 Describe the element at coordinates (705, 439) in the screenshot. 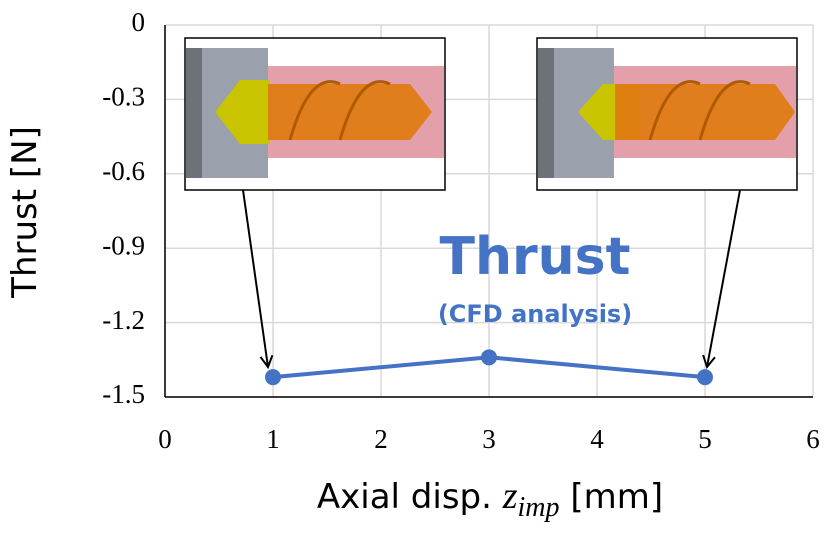

I see `x-tick-label: 5` at that location.